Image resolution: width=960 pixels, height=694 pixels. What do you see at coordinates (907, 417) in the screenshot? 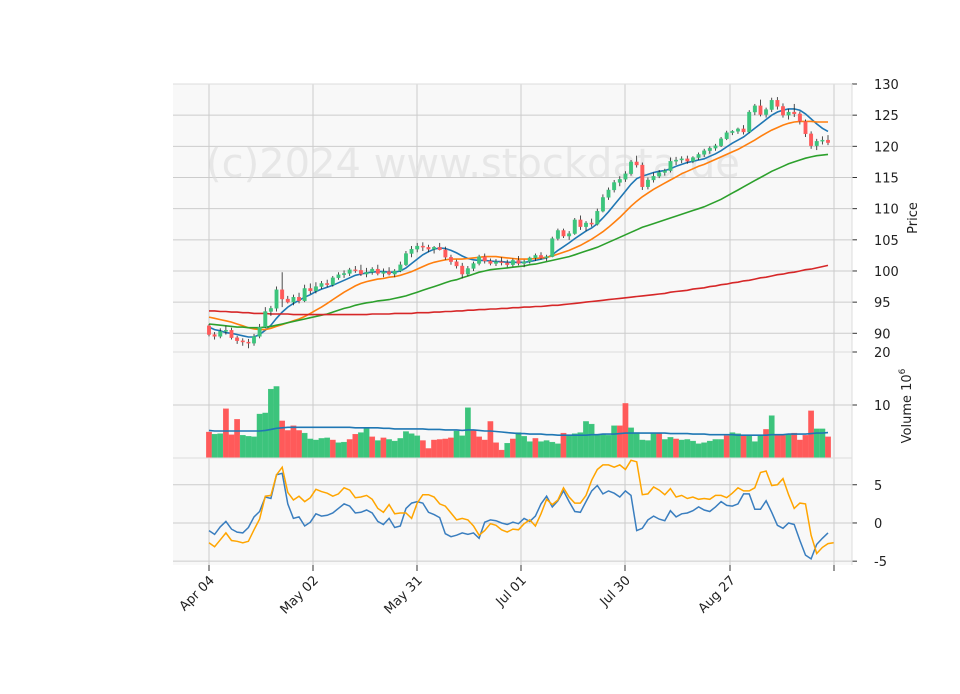
I see `volume-axis-label-main: Volume` at bounding box center [907, 417].